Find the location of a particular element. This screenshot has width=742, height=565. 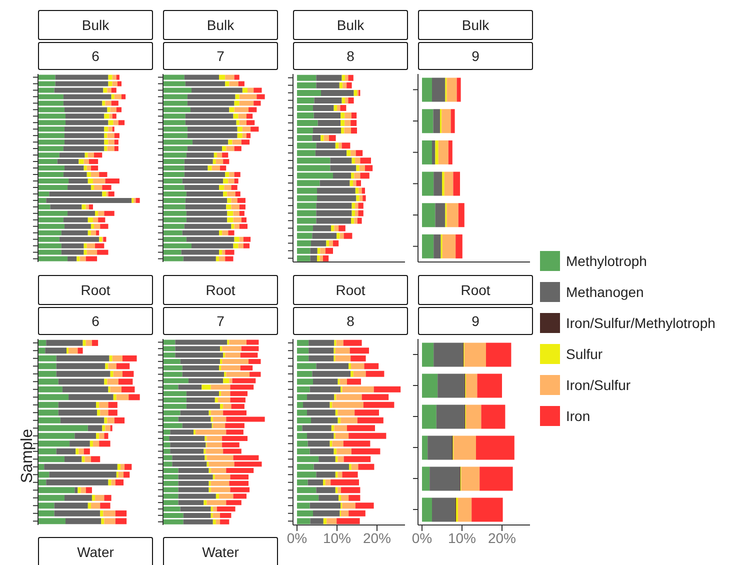

legend-label: Methylotroph is located at coordinates (606, 260).